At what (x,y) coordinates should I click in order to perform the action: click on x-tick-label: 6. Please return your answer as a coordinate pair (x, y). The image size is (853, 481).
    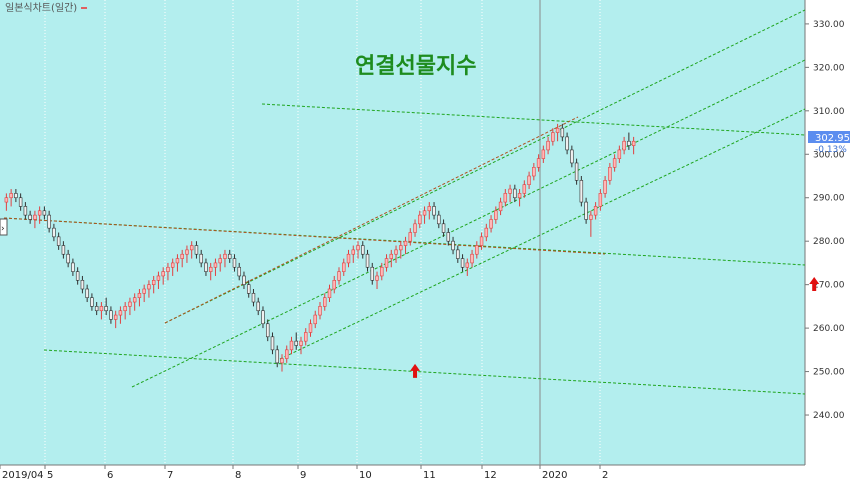
    Looking at the image, I should click on (110, 475).